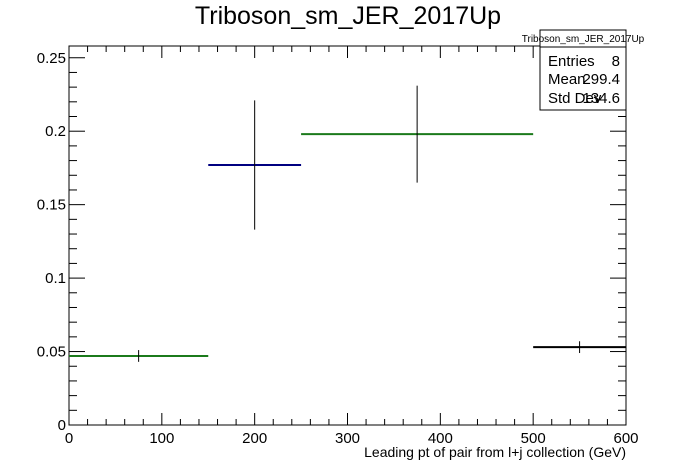  Describe the element at coordinates (575, 98) in the screenshot. I see `stats-stddev-label: Std Dev` at that location.